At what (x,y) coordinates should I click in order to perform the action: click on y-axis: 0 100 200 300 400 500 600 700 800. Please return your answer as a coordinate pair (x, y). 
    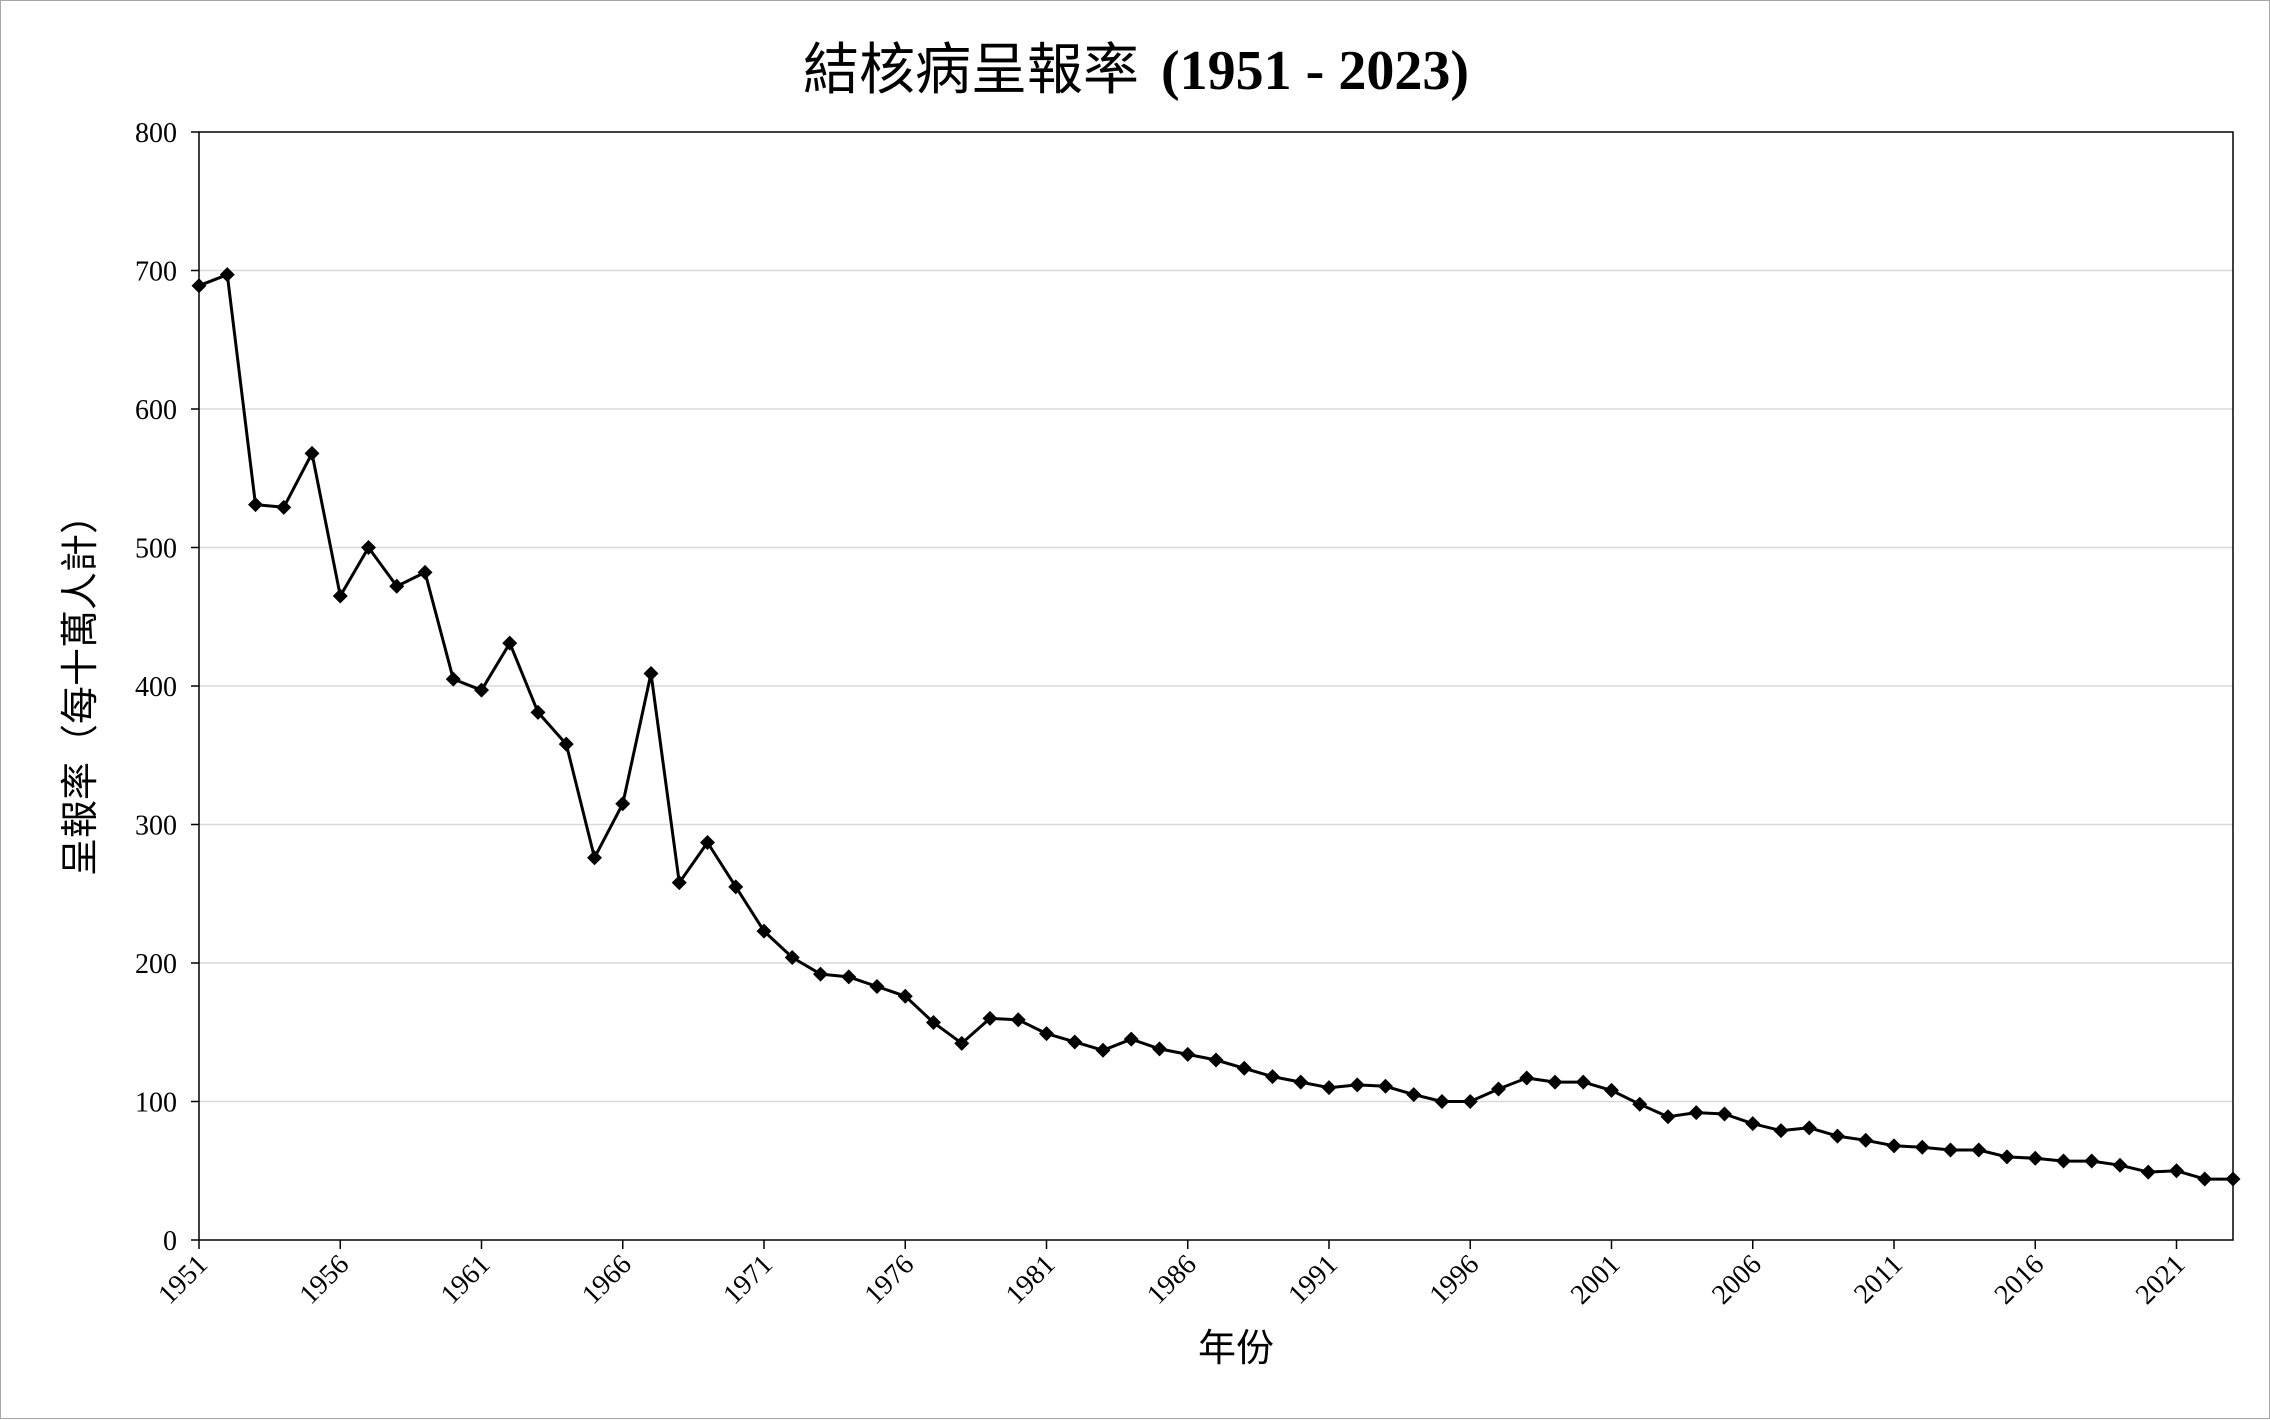
    Looking at the image, I should click on (167, 687).